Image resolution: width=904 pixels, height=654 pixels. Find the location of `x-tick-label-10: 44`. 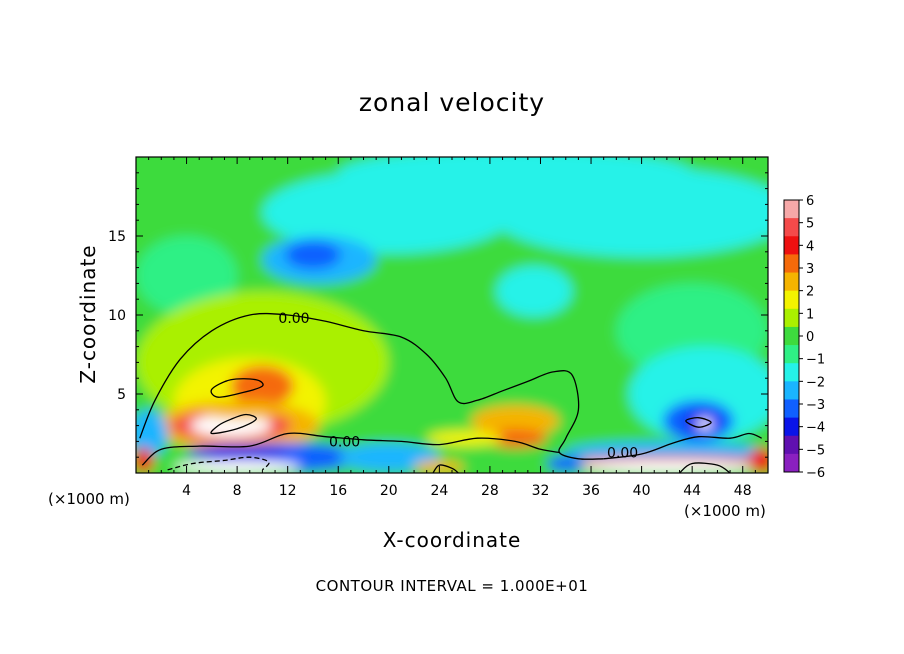

x-tick-label-10: 44 is located at coordinates (692, 491).